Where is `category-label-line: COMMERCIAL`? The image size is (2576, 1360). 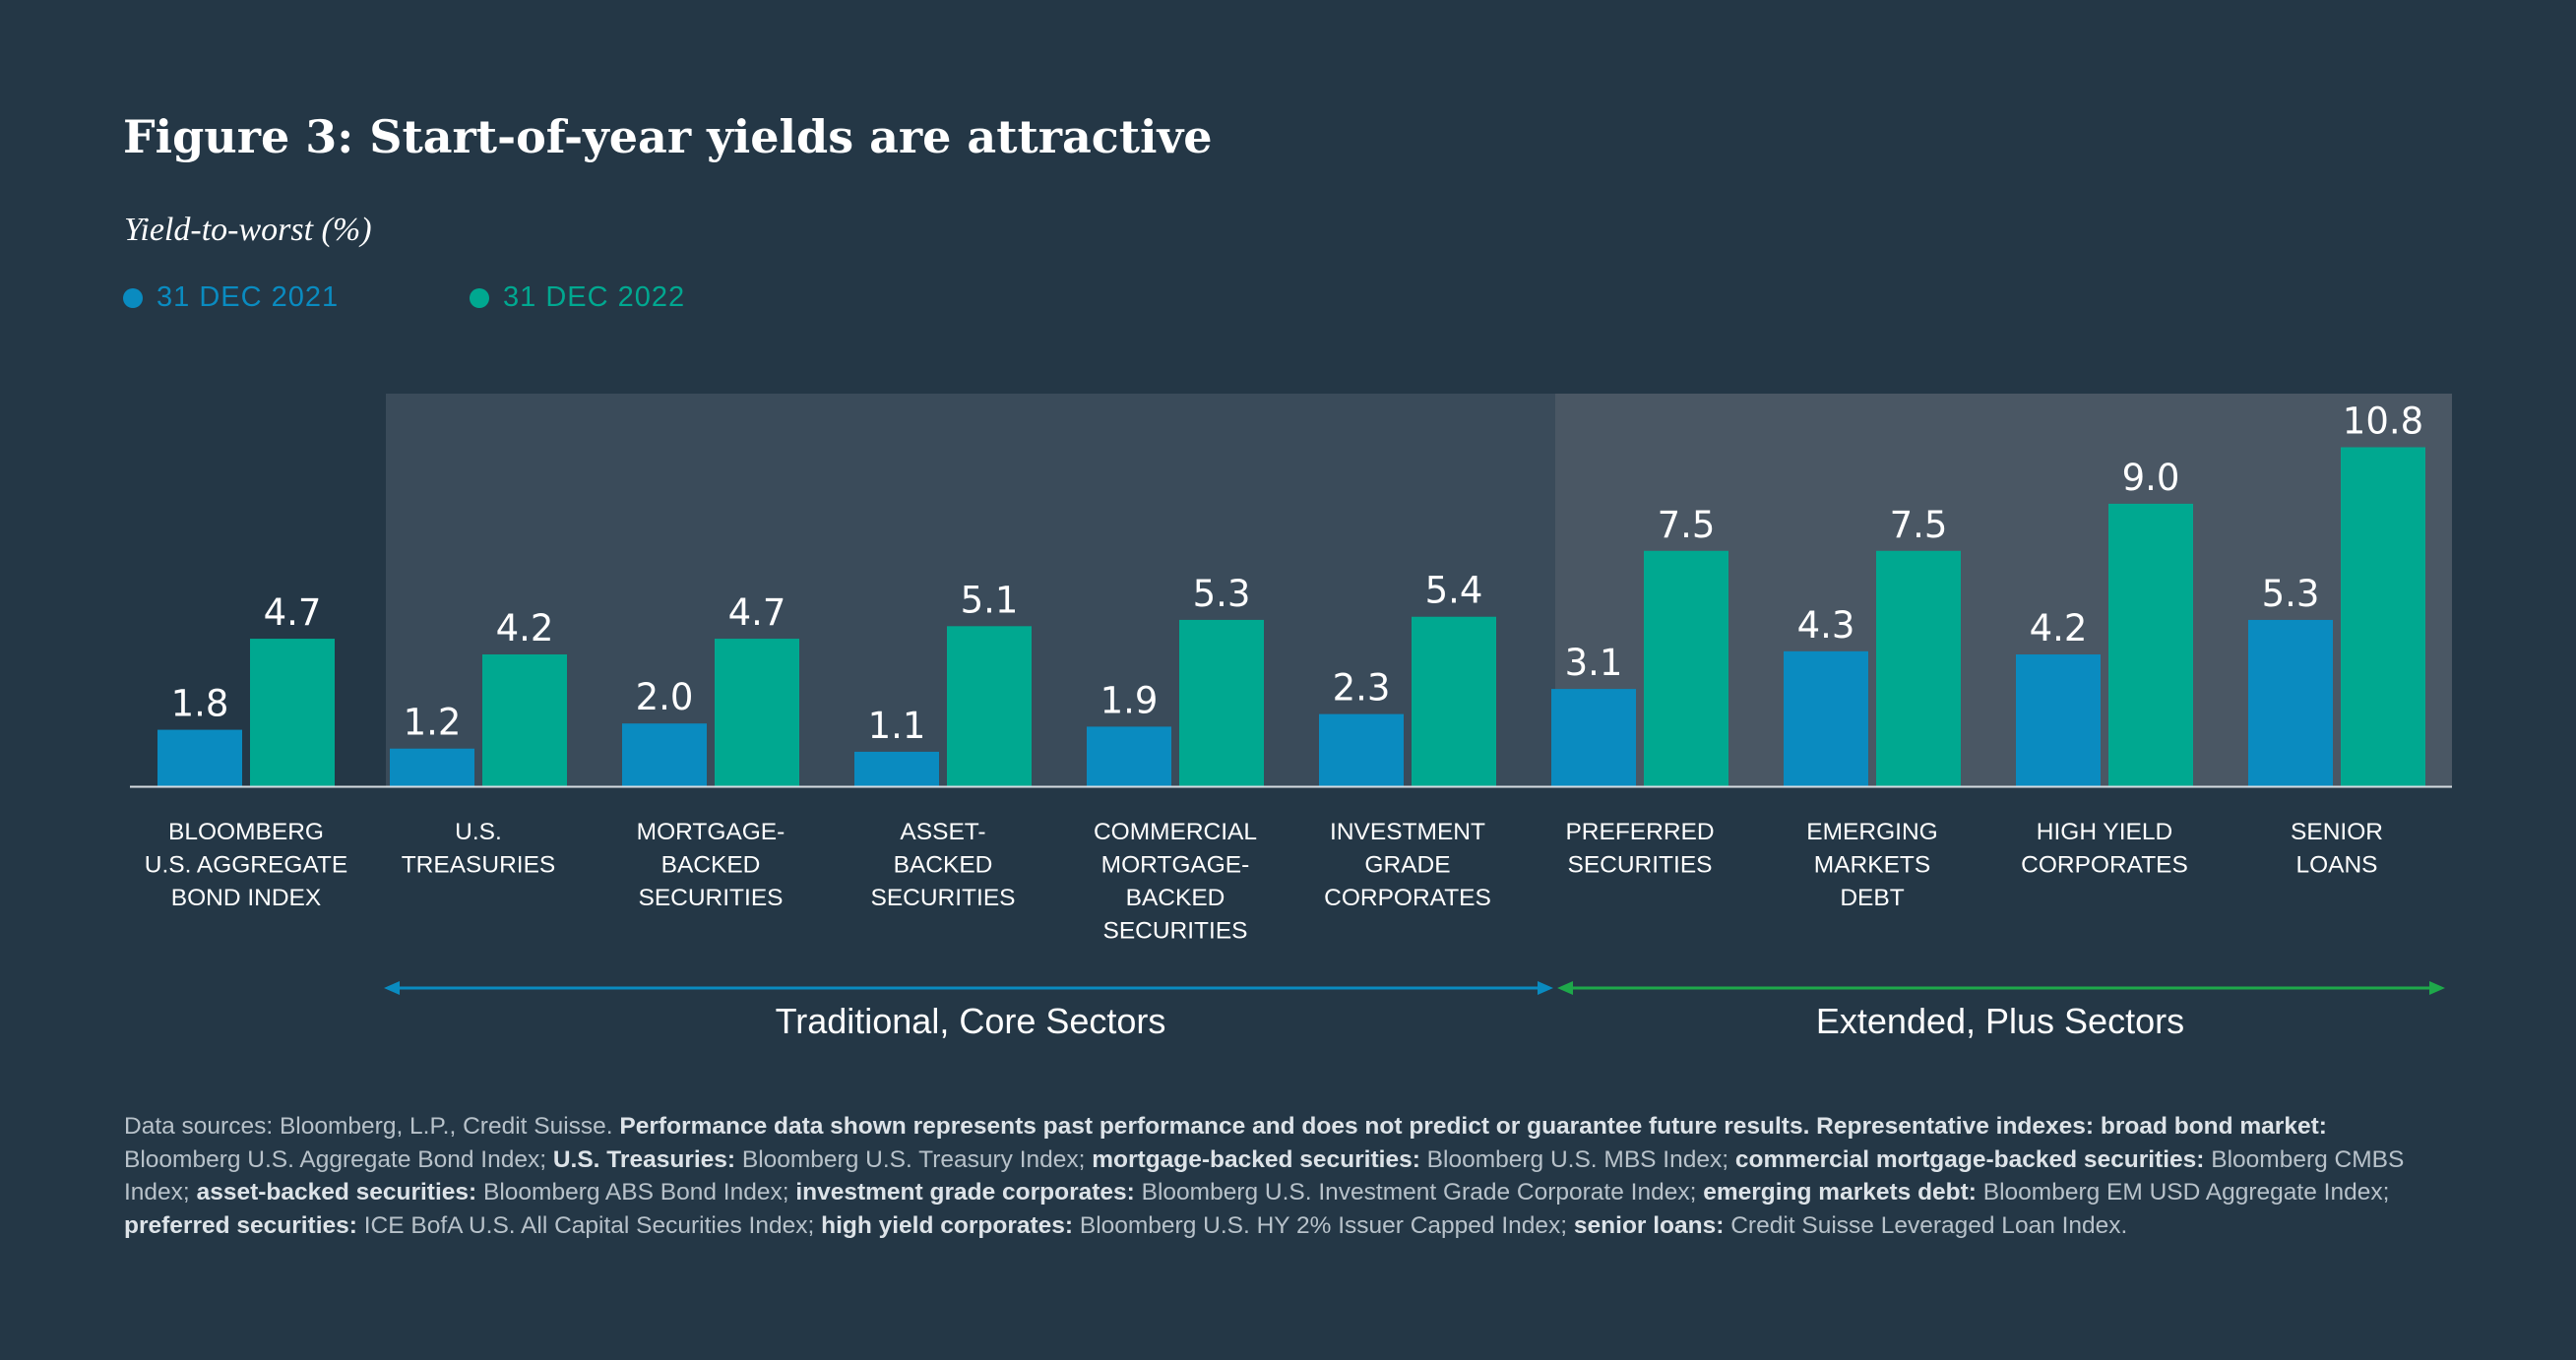
category-label-line: COMMERCIAL is located at coordinates (1176, 832).